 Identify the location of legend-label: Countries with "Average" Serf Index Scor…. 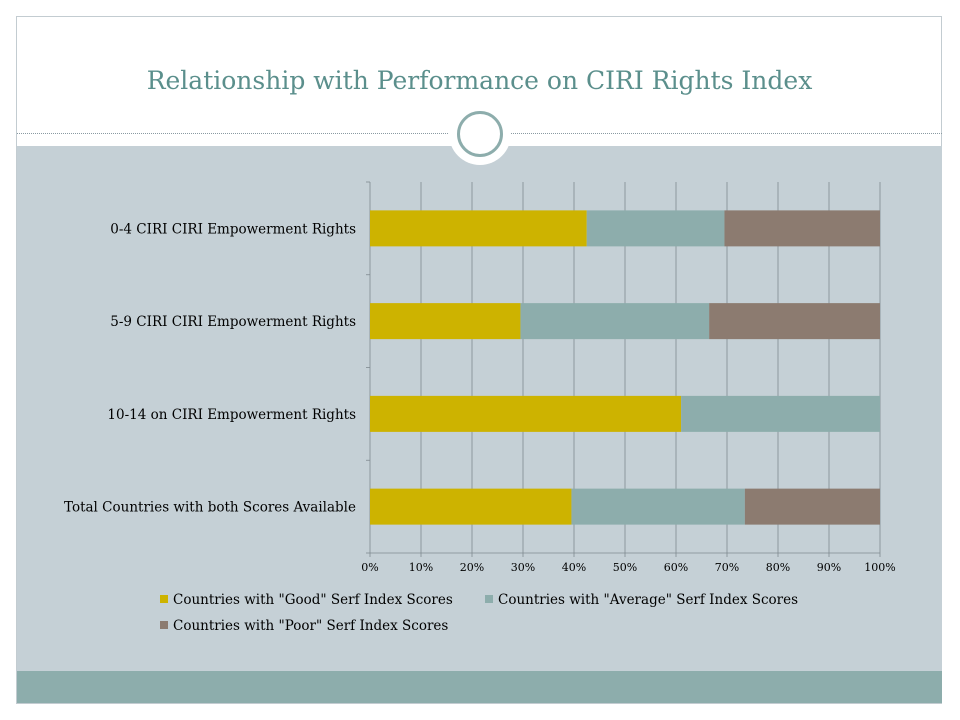
(648, 600).